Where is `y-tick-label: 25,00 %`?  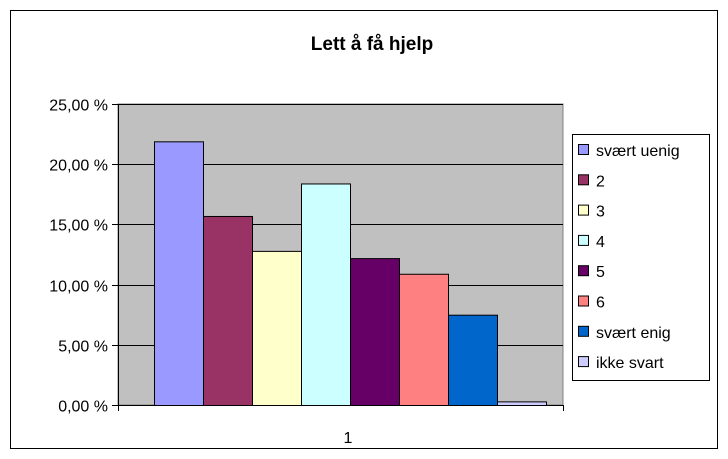
y-tick-label: 25,00 % is located at coordinates (78, 106).